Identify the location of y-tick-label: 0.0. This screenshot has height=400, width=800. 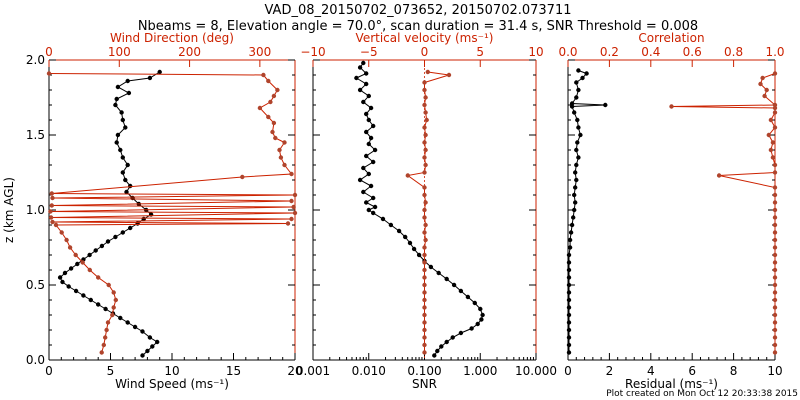
(35, 360).